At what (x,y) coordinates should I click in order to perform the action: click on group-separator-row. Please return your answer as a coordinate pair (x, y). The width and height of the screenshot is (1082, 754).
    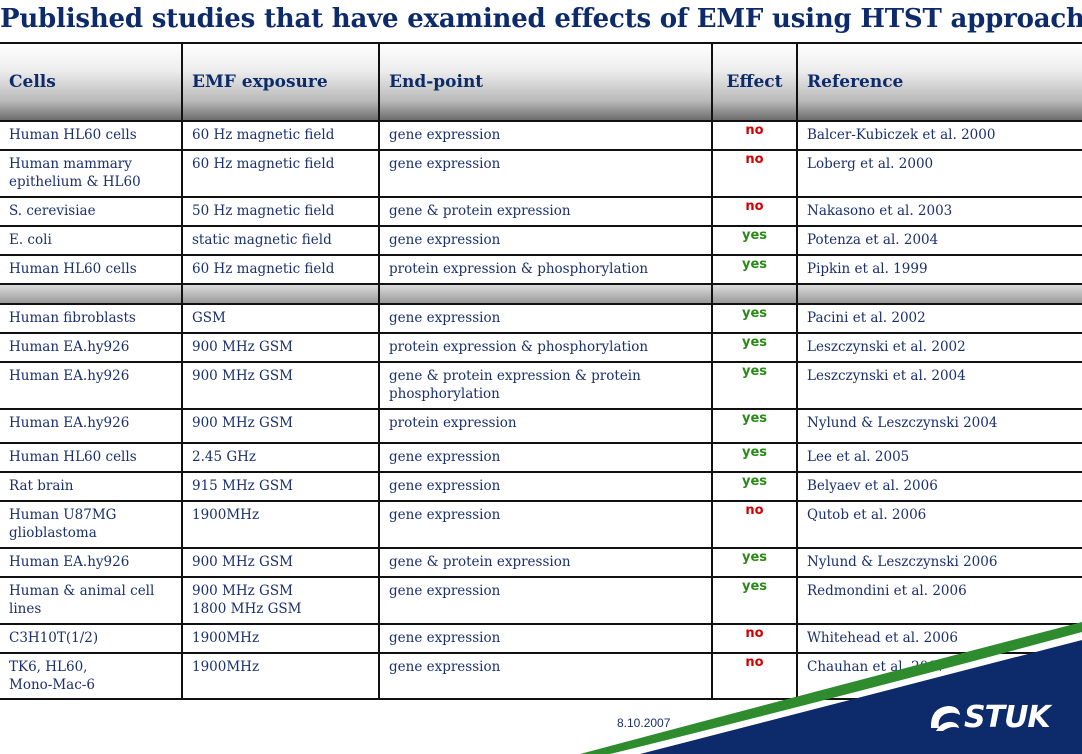
    Looking at the image, I should click on (541, 294).